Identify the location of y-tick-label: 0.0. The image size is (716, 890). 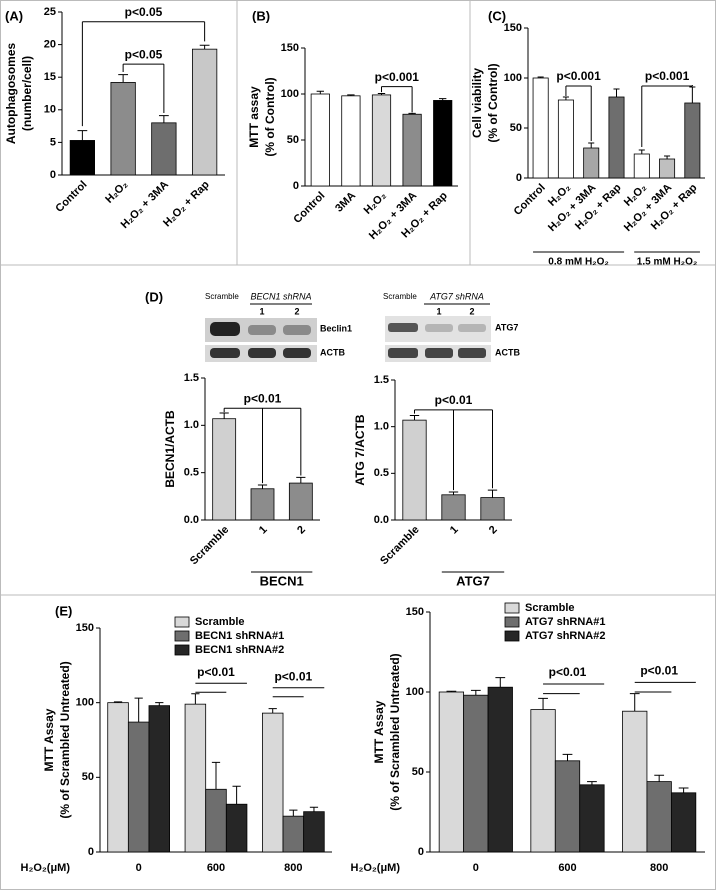
(191, 520).